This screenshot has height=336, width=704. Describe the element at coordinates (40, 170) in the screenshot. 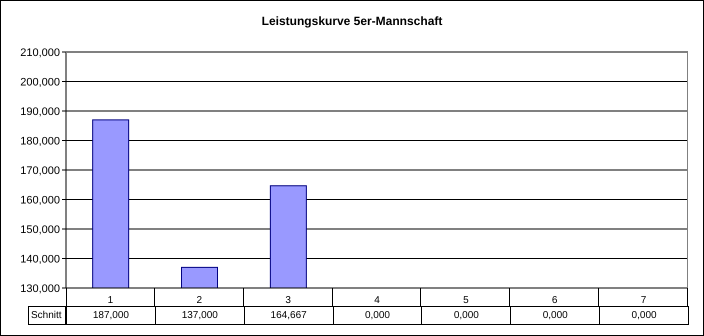

I see `y-tick-label: 170,000` at that location.